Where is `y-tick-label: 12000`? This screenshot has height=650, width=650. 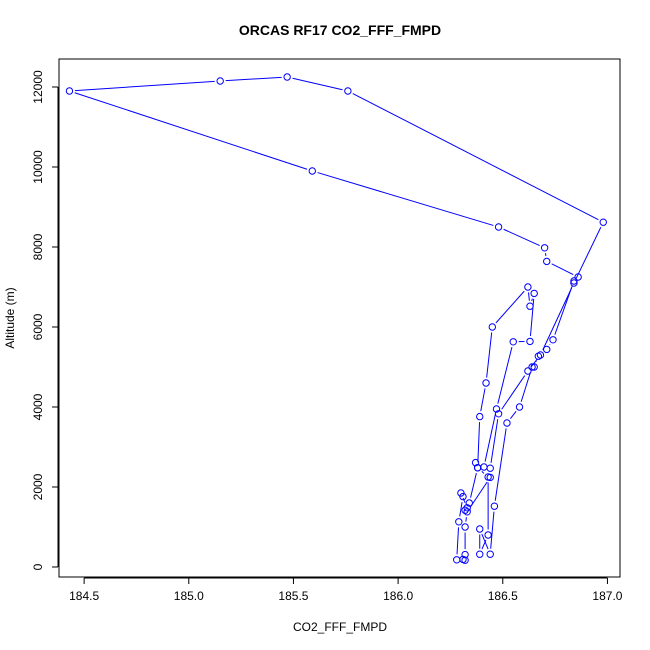 y-tick-label: 12000 is located at coordinates (38, 87).